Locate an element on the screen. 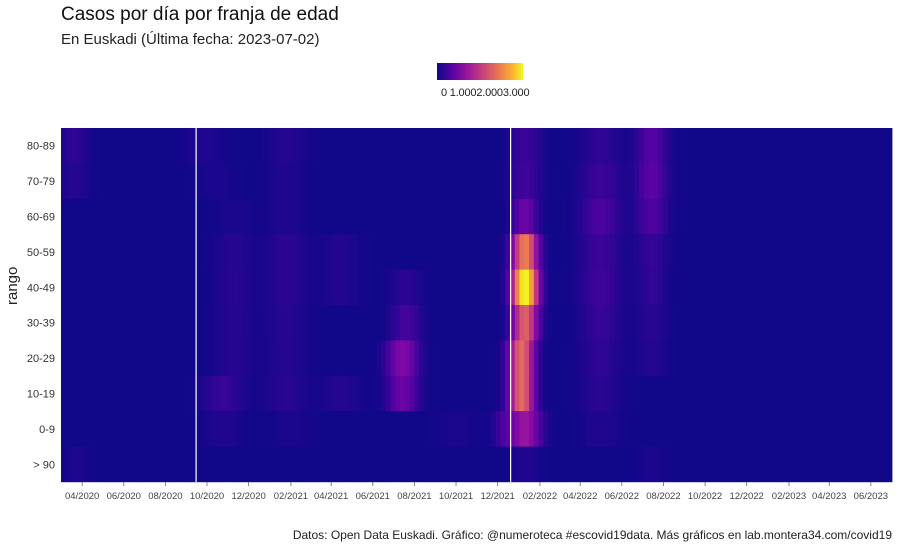 This screenshot has width=900, height=550. x-tick-label: 12/2021 is located at coordinates (497, 496).